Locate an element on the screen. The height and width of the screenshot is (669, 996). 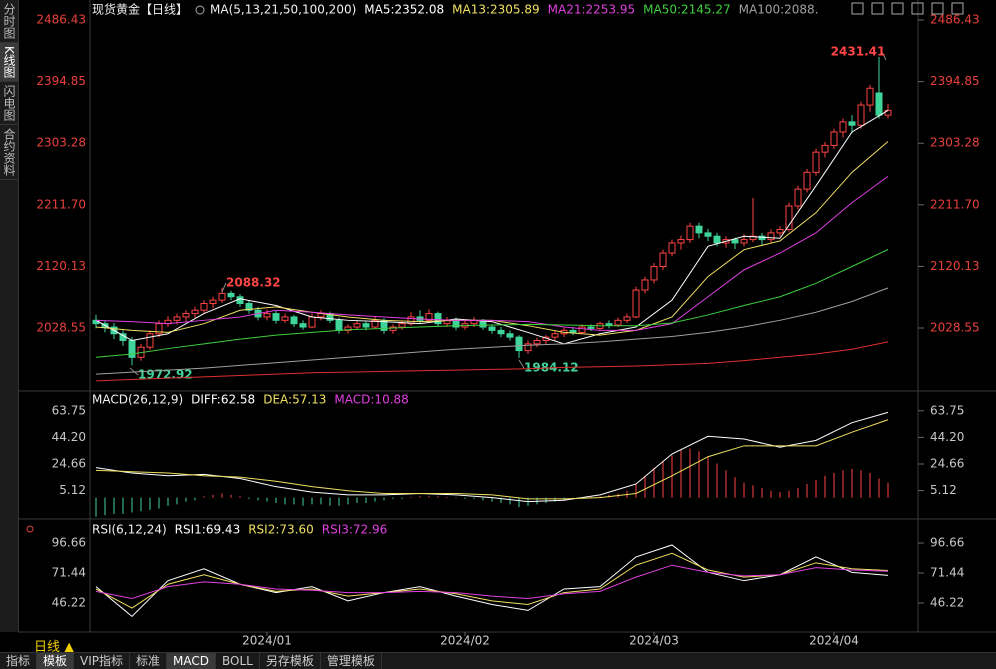
tab: 标准 is located at coordinates (149, 661).